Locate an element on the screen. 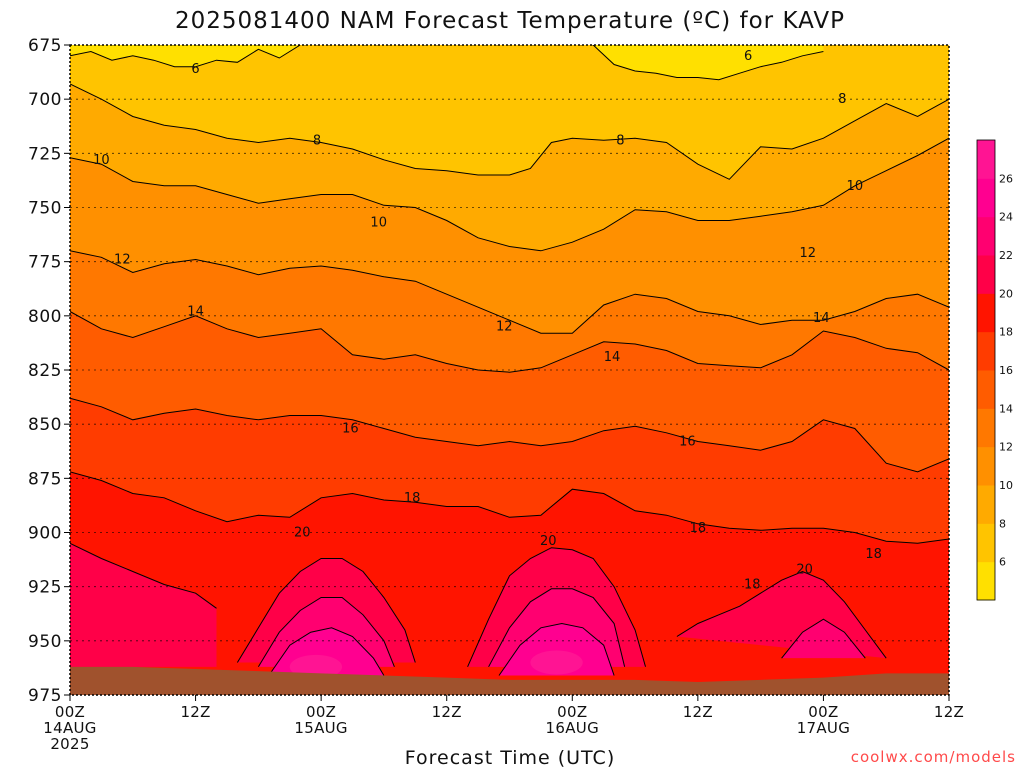 Image resolution: width=1024 pixels, height=768 pixels. contour-18-segment is located at coordinates (509, 507).